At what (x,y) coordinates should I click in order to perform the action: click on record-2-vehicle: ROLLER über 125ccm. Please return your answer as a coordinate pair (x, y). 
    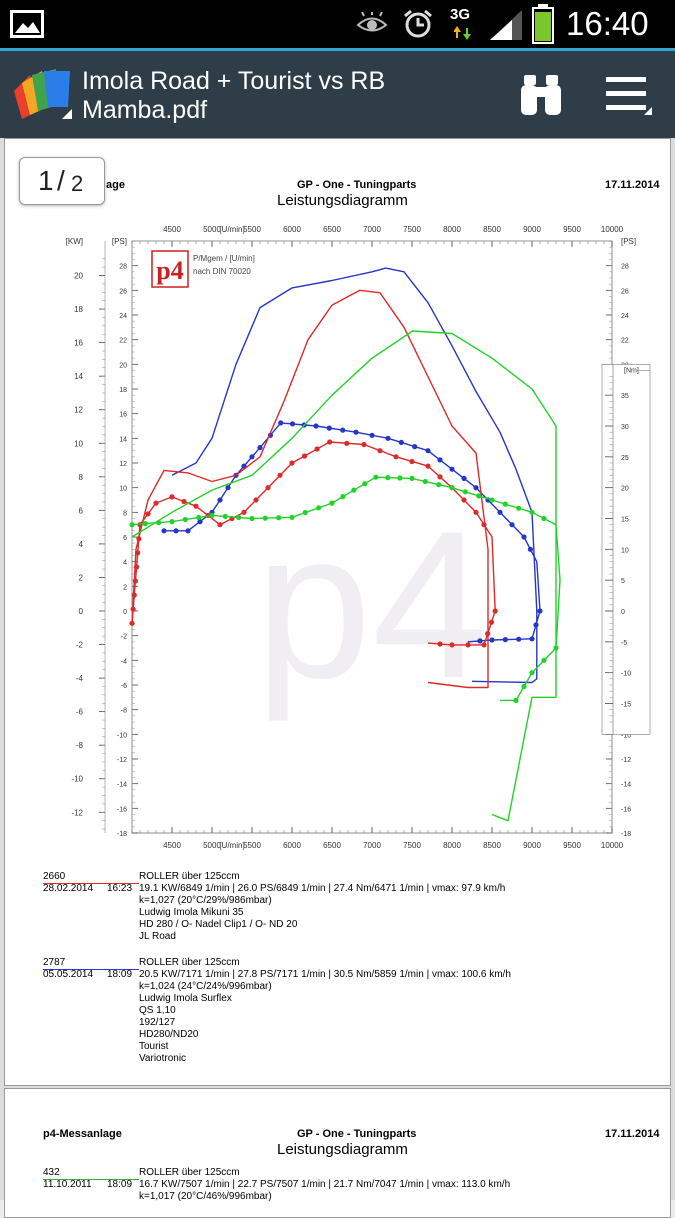
    Looking at the image, I should click on (189, 962).